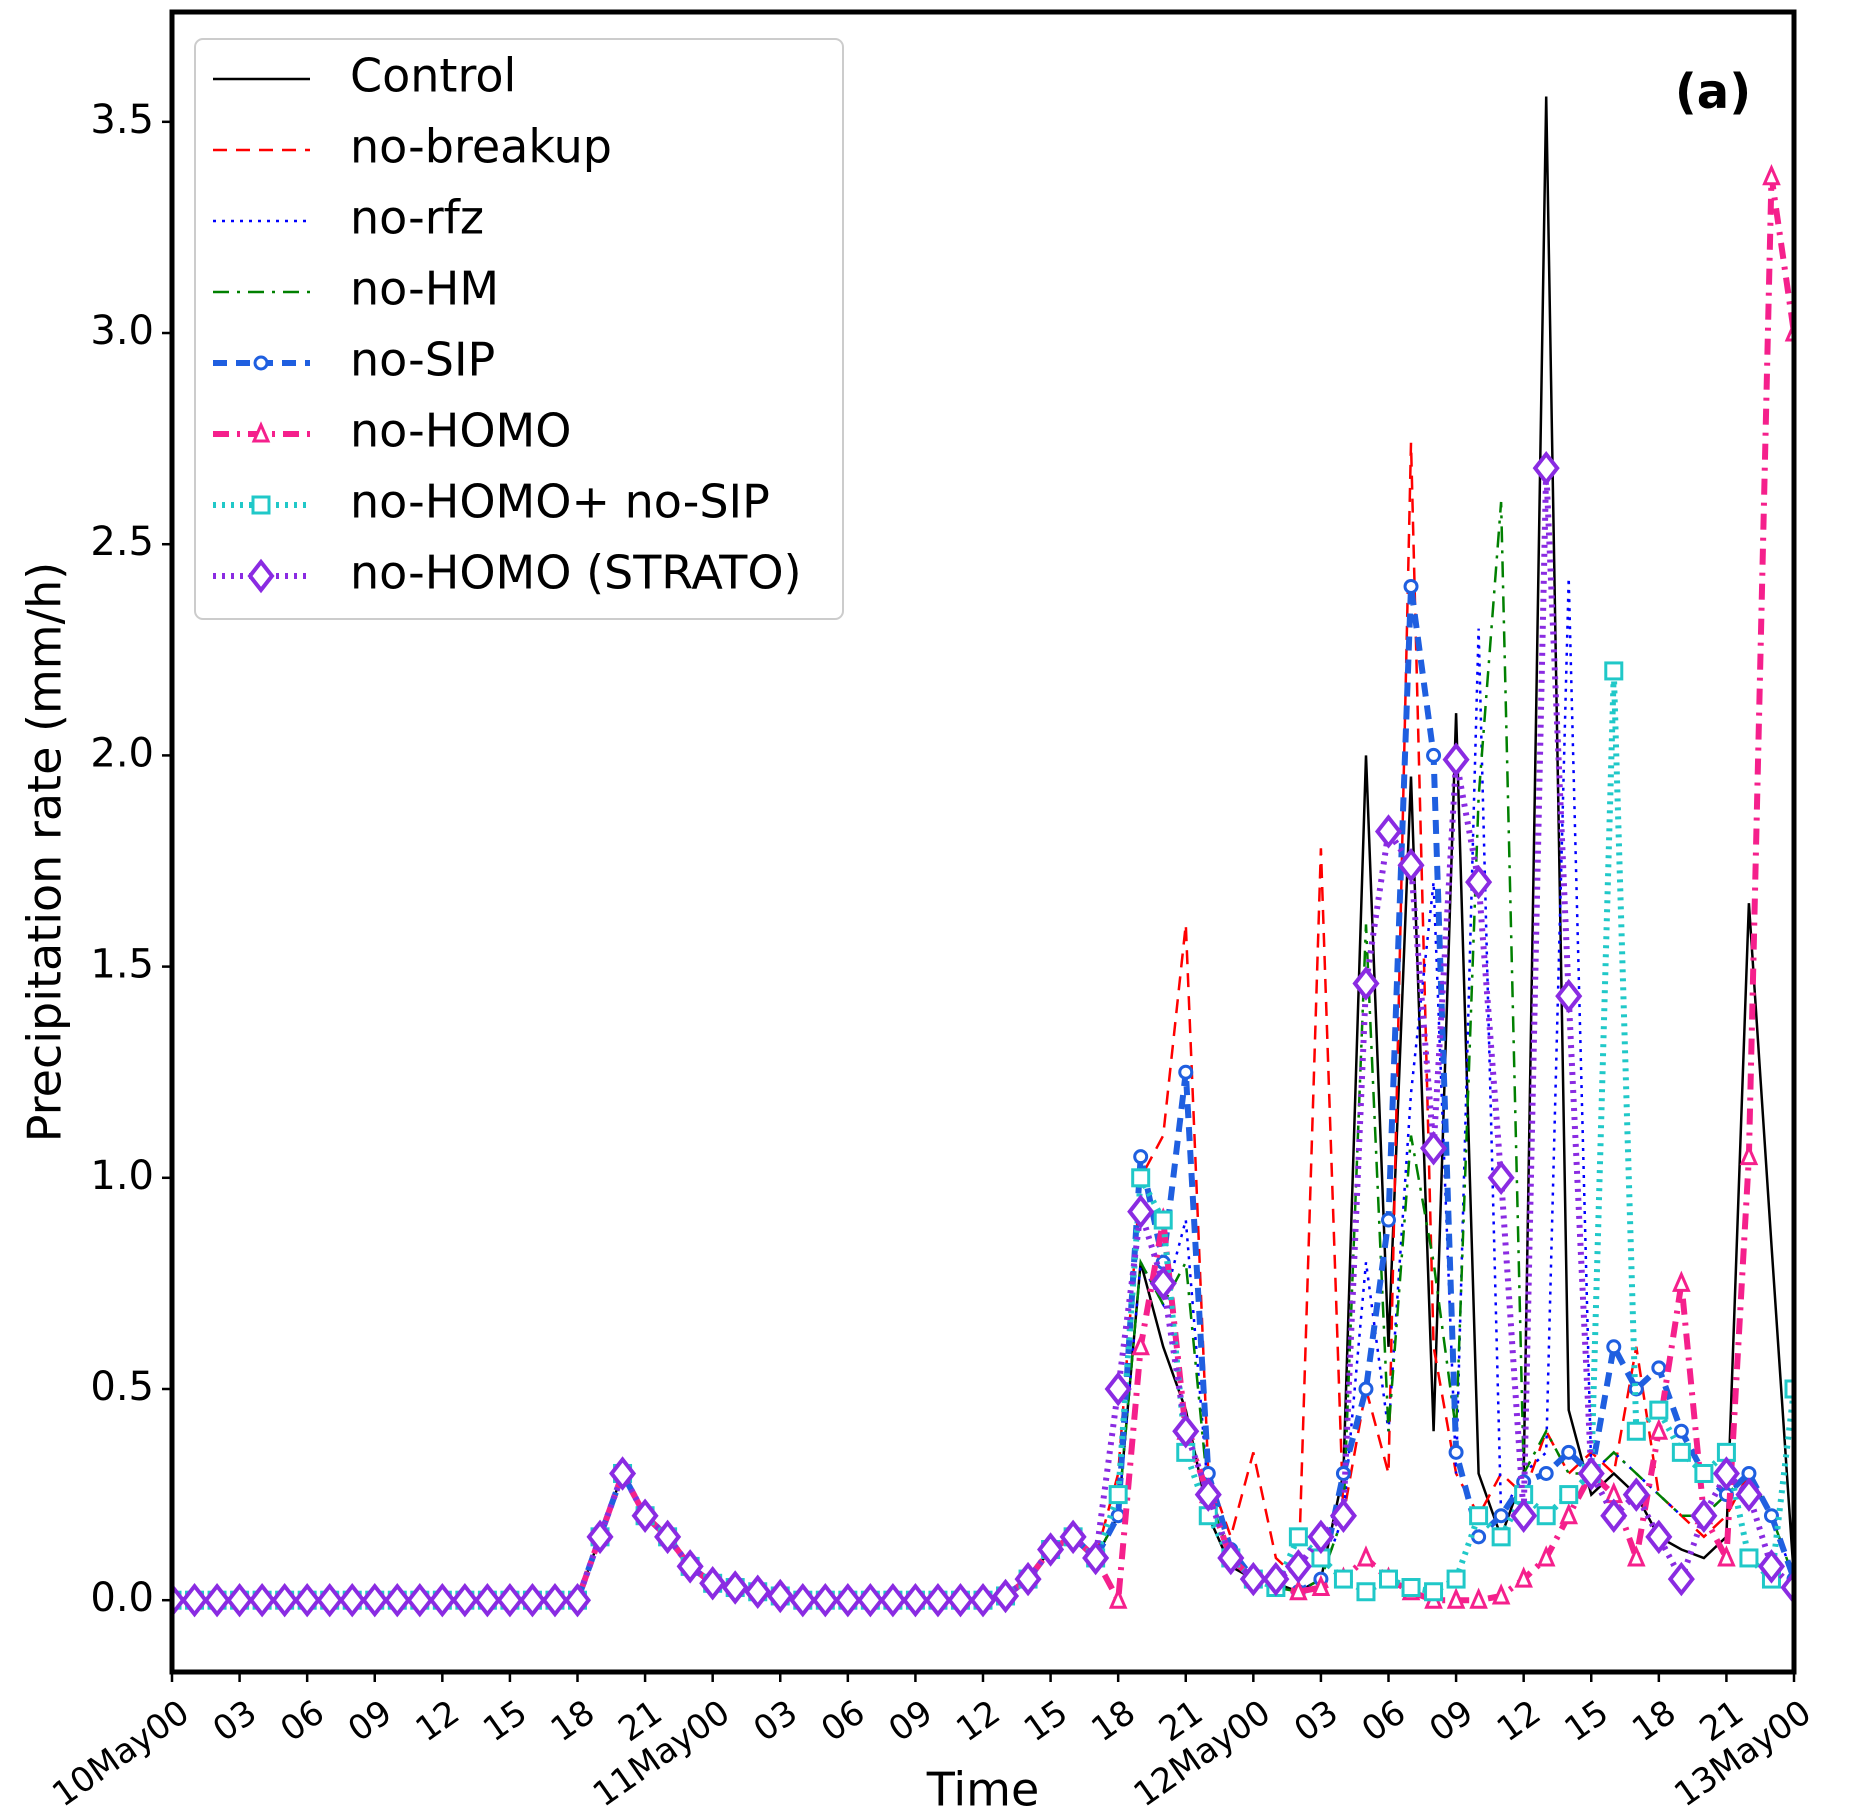 This screenshot has width=1857, height=1820. Describe the element at coordinates (122, 1176) in the screenshot. I see `y-tick-label: 1.0` at that location.